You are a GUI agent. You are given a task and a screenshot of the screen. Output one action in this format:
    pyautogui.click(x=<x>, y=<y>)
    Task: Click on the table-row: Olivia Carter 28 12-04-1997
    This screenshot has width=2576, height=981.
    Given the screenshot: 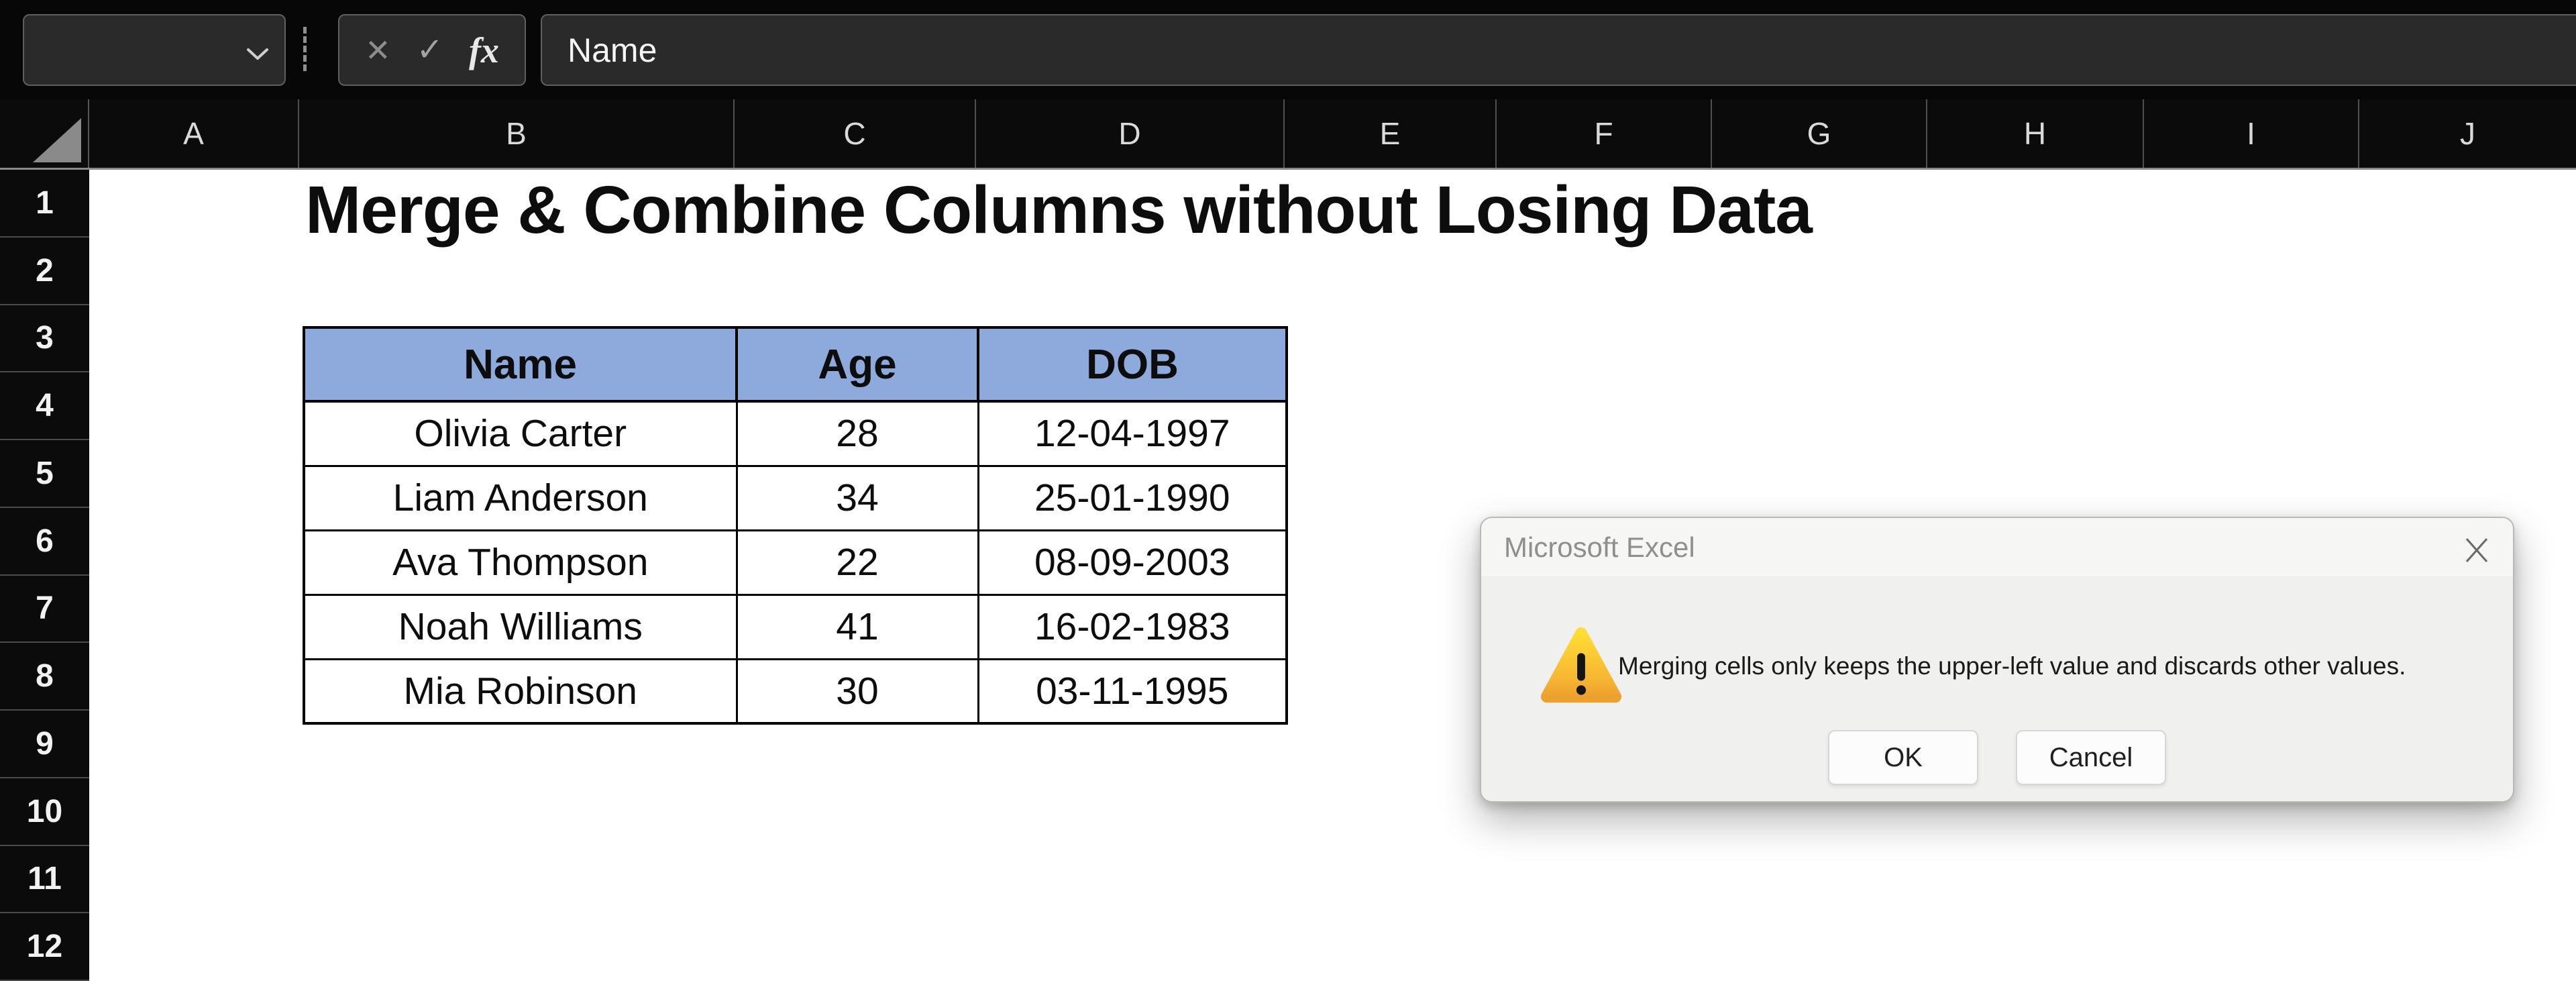 What is the action you would take?
    pyautogui.click(x=795, y=433)
    